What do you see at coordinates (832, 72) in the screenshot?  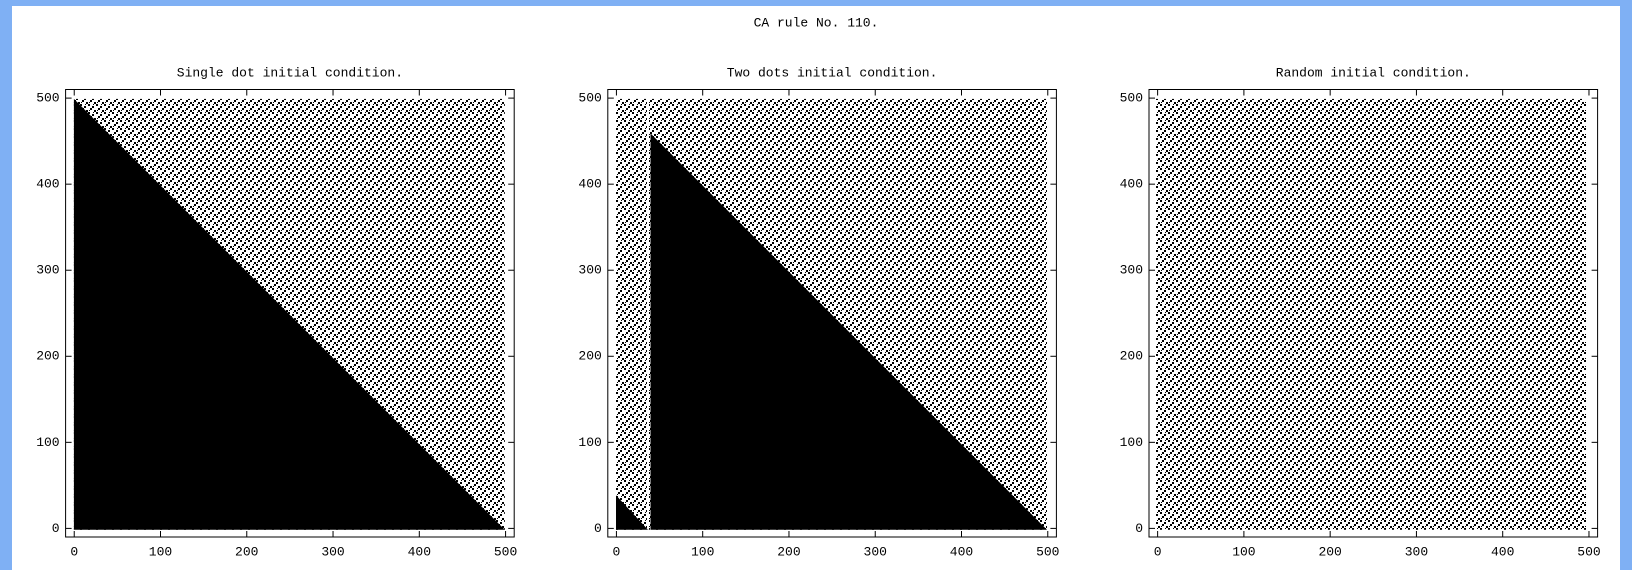 I see `chart-title: Two dots initial condition.` at bounding box center [832, 72].